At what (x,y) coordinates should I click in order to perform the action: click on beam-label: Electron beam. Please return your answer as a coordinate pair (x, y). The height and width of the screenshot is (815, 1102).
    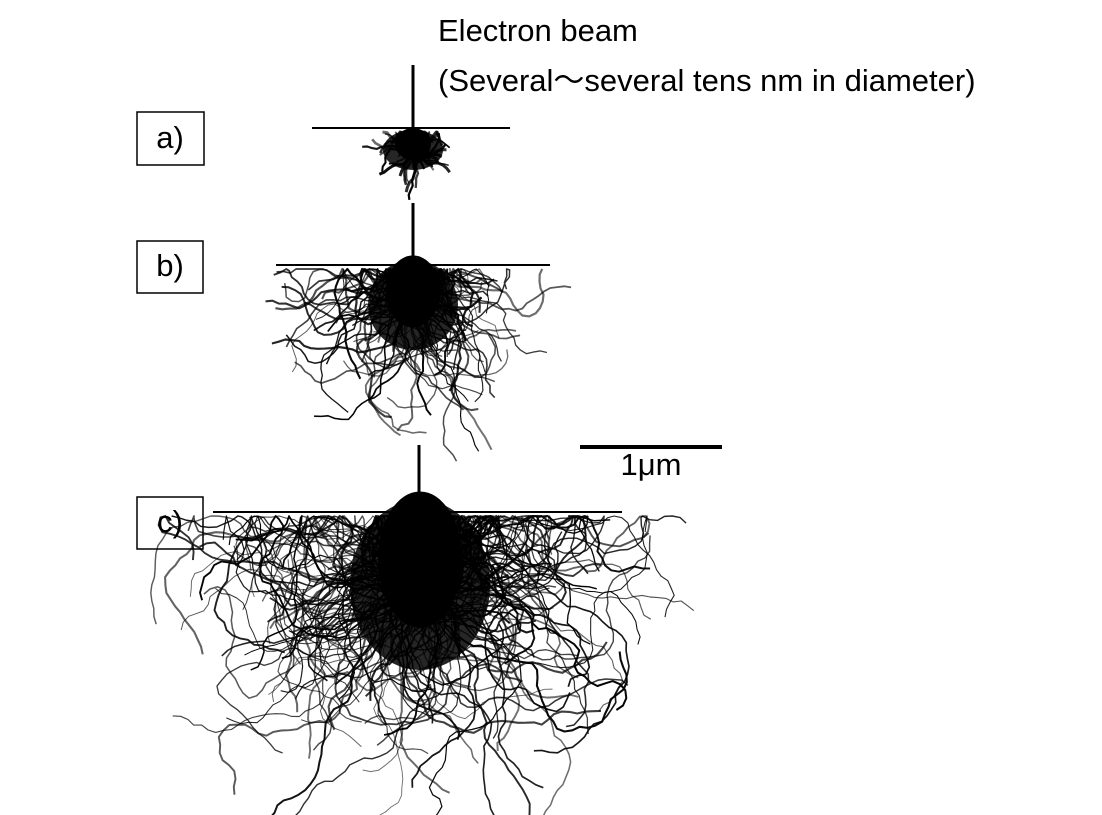
    Looking at the image, I should click on (538, 30).